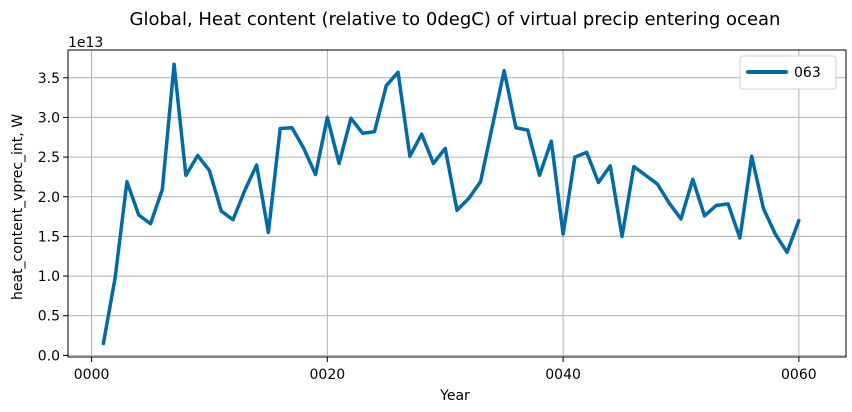 The width and height of the screenshot is (852, 412). I want to click on legend: 063, so click(788, 72).